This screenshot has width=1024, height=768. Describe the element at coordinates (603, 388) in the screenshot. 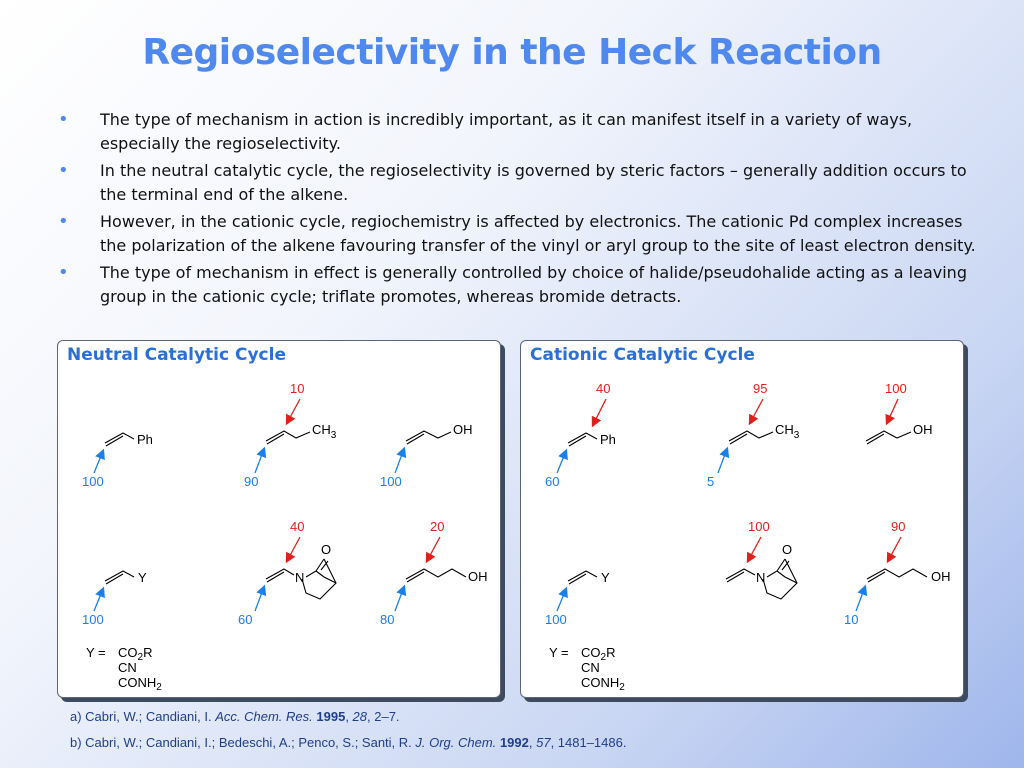

I see `styrene-internal-yield: 40` at that location.